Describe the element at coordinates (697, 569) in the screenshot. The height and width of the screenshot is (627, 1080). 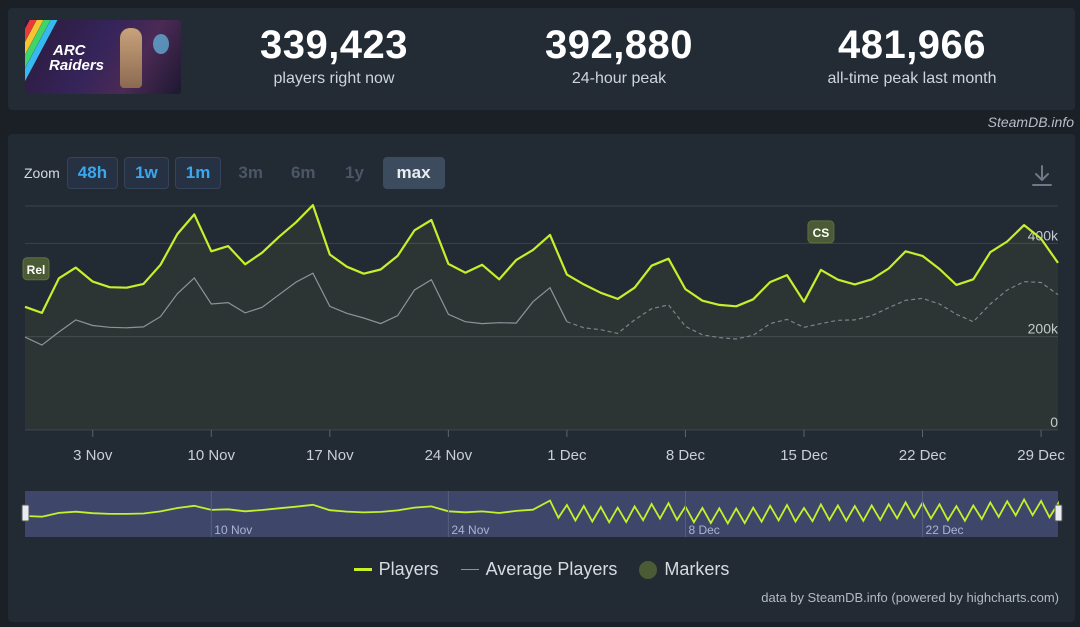
I see `legend-label: Markers` at that location.